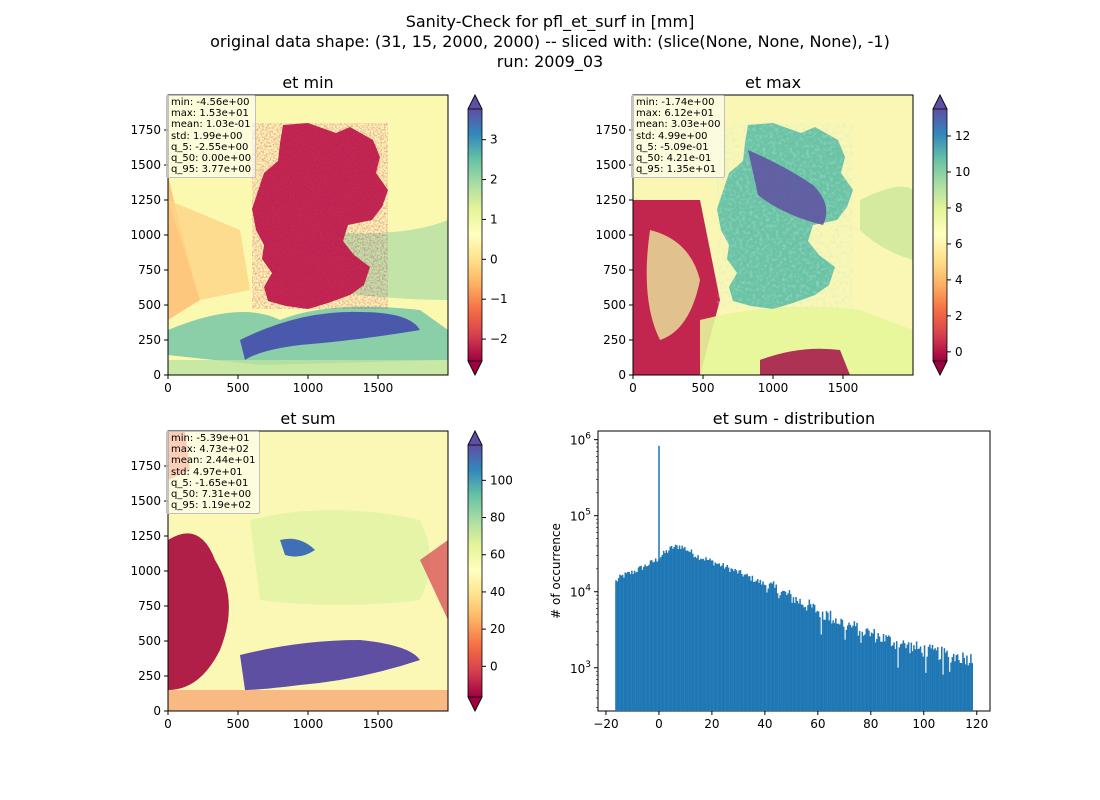 The image size is (1100, 800). What do you see at coordinates (497, 629) in the screenshot?
I see `colorbar-tick-label: 20` at bounding box center [497, 629].